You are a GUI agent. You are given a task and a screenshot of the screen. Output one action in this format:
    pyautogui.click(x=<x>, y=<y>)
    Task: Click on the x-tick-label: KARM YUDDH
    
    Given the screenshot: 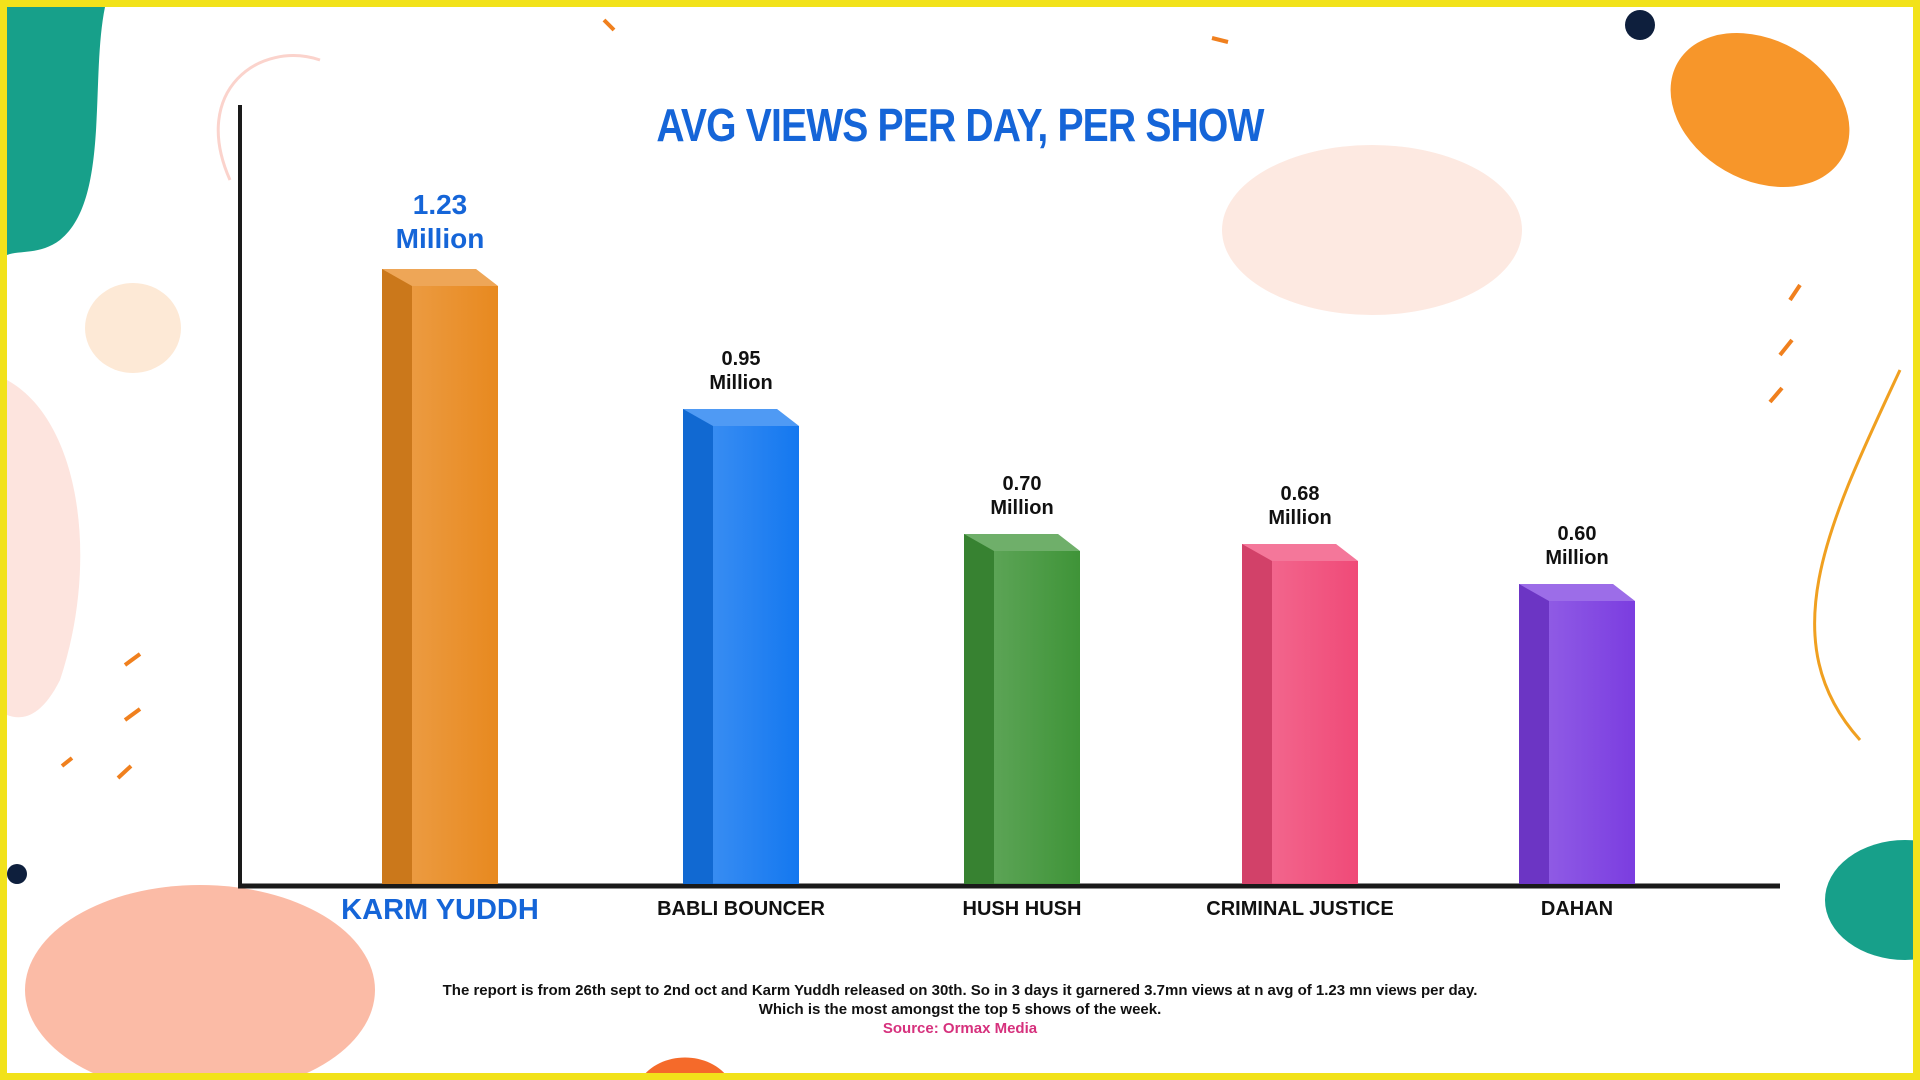 What is the action you would take?
    pyautogui.click(x=440, y=910)
    